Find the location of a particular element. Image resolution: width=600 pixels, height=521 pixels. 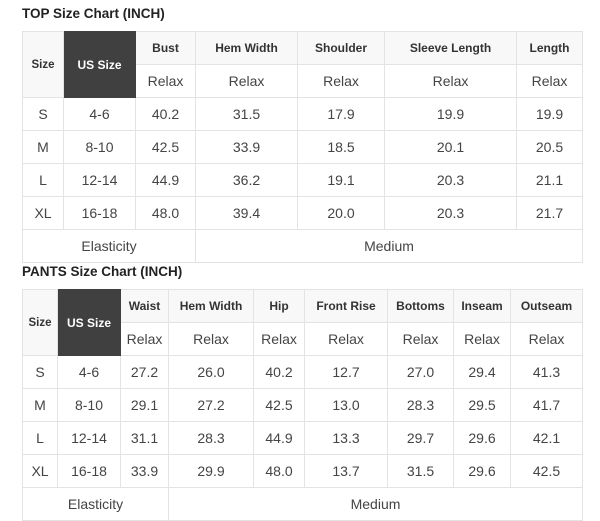

value-cell: 29.7 is located at coordinates (420, 438).